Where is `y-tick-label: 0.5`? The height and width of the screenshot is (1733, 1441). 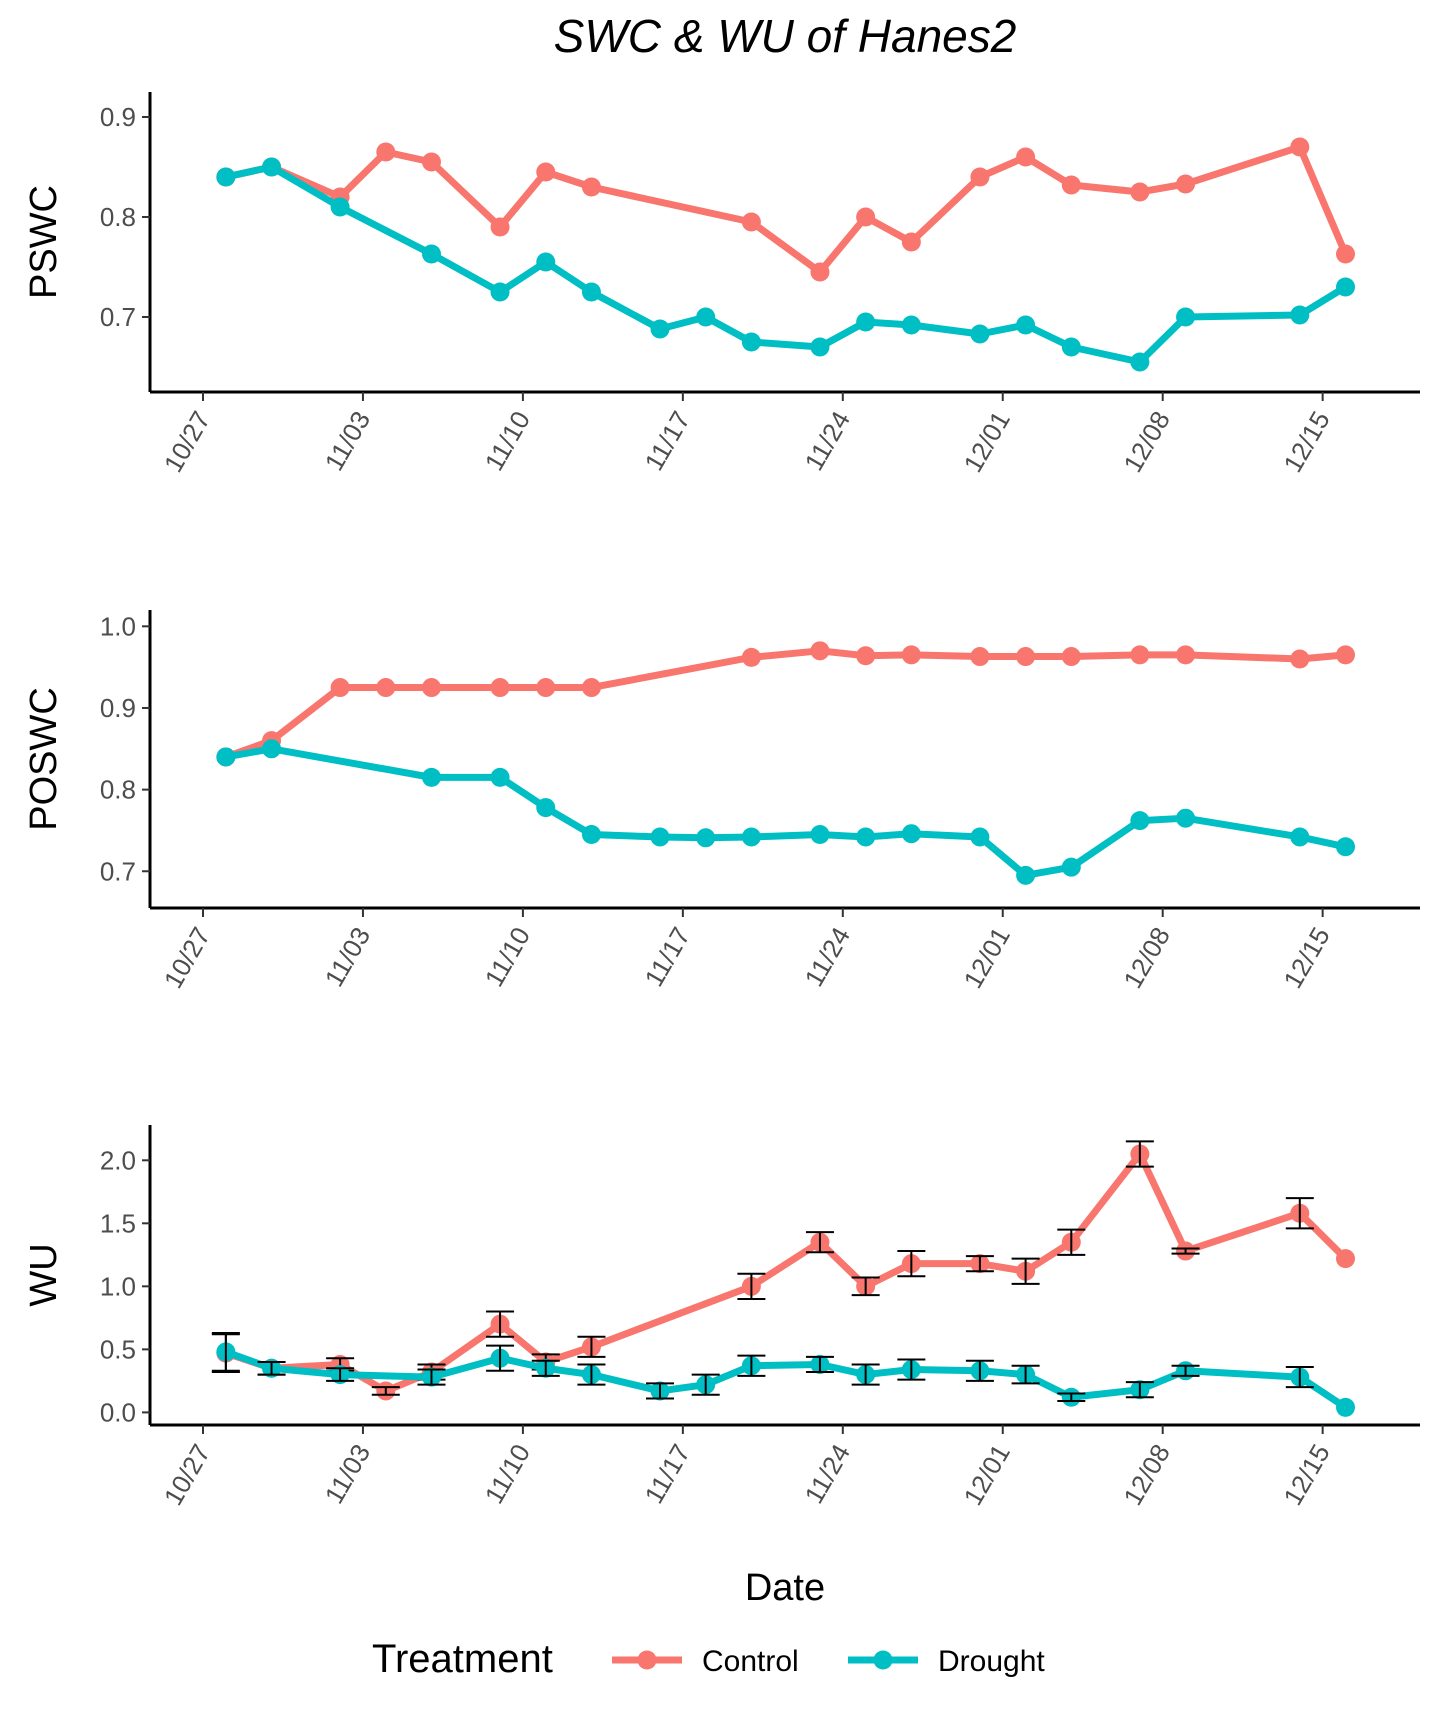 y-tick-label: 0.5 is located at coordinates (118, 1349).